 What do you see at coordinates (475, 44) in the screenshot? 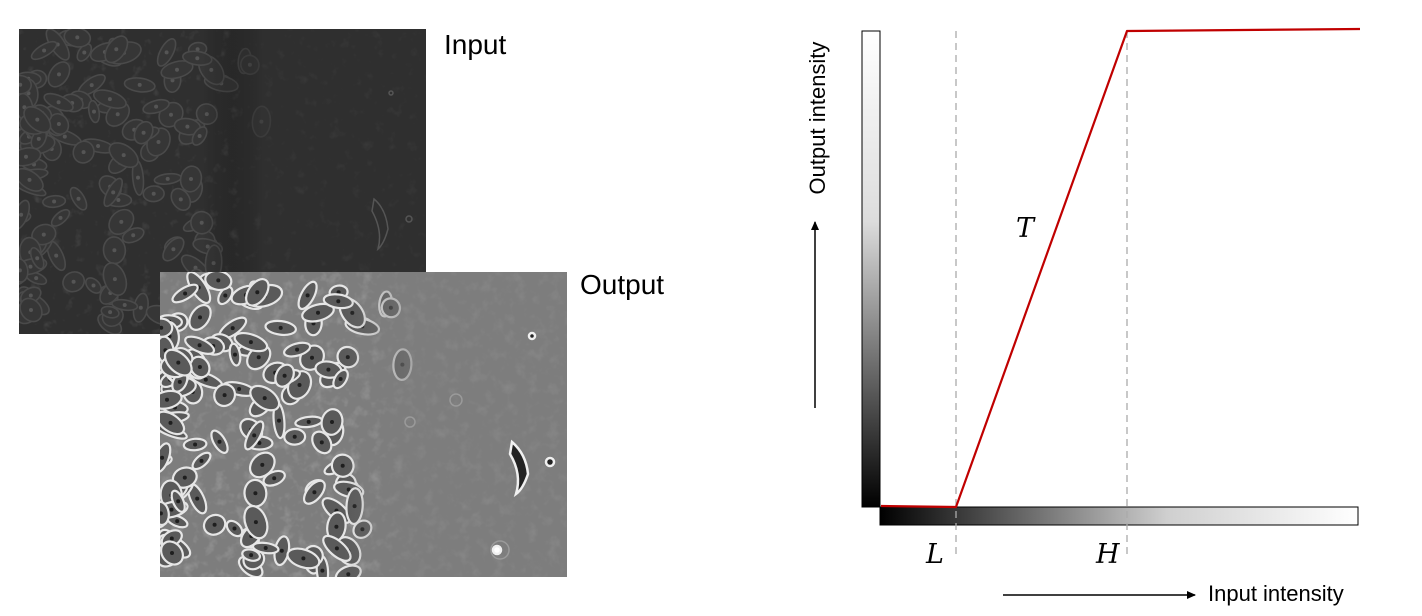
I see `input-image-label: Input` at bounding box center [475, 44].